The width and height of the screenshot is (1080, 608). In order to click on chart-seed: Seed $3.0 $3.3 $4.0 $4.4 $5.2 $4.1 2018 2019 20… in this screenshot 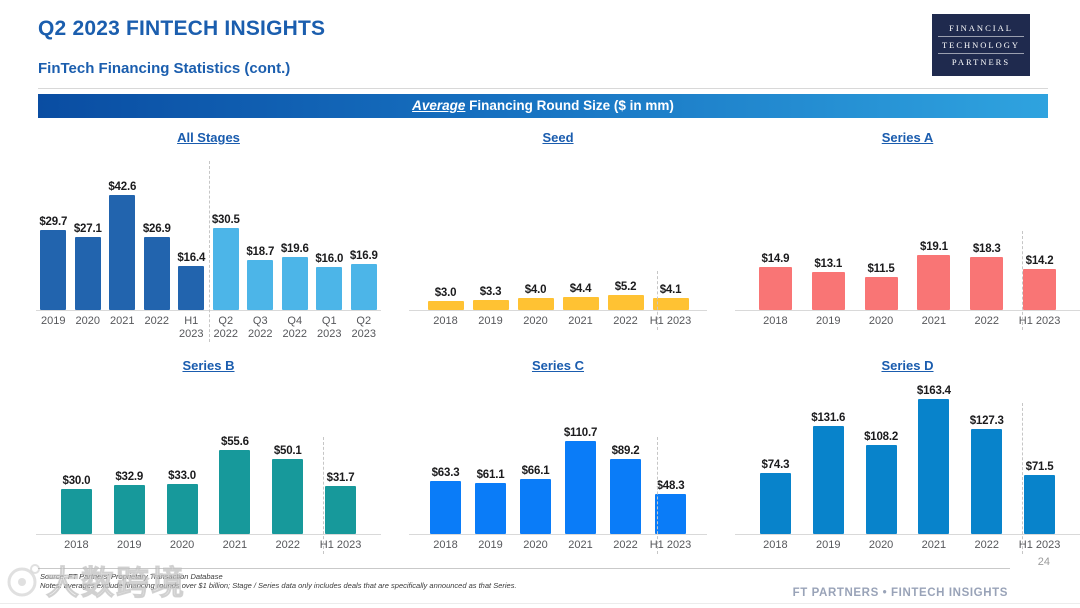, I will do `click(558, 235)`.